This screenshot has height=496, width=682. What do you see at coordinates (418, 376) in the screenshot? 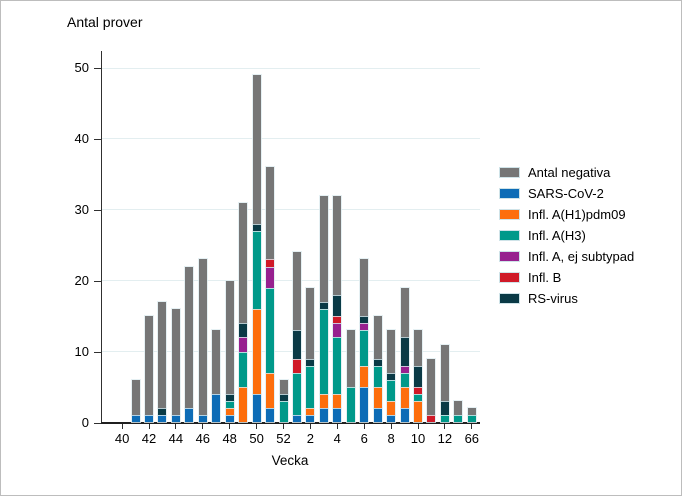
I see `bar-10-rs-virus` at bounding box center [418, 376].